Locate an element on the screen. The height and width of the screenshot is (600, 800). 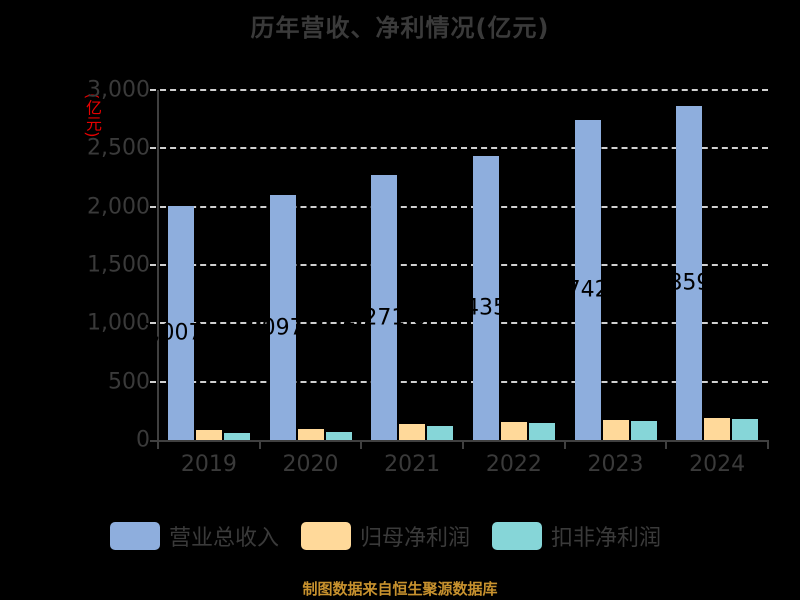
data-label: 2,007.x is located at coordinates (181, 333).